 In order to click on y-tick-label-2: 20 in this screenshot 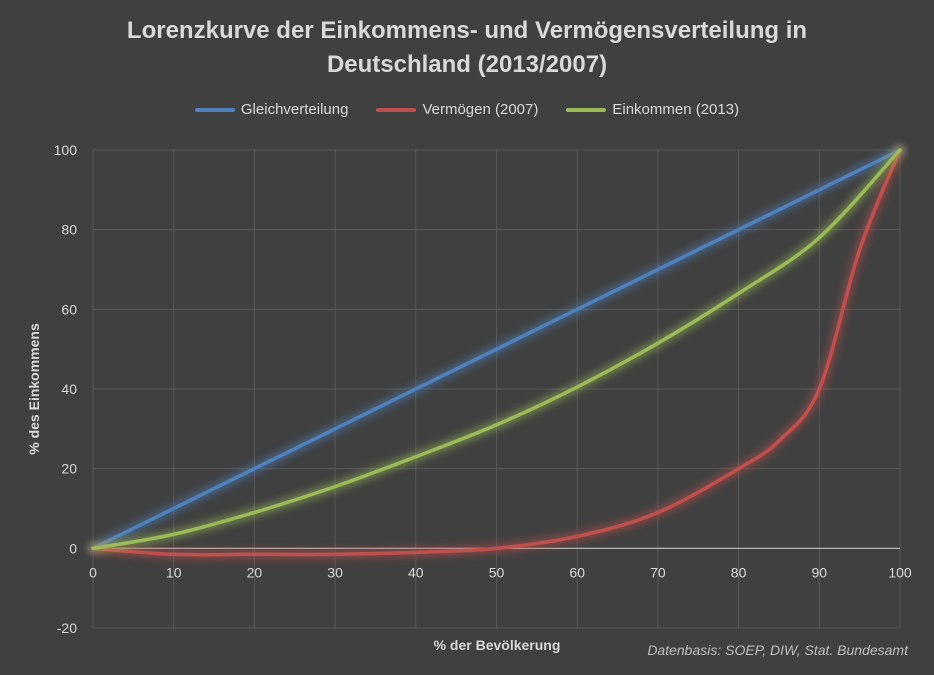, I will do `click(69, 469)`.